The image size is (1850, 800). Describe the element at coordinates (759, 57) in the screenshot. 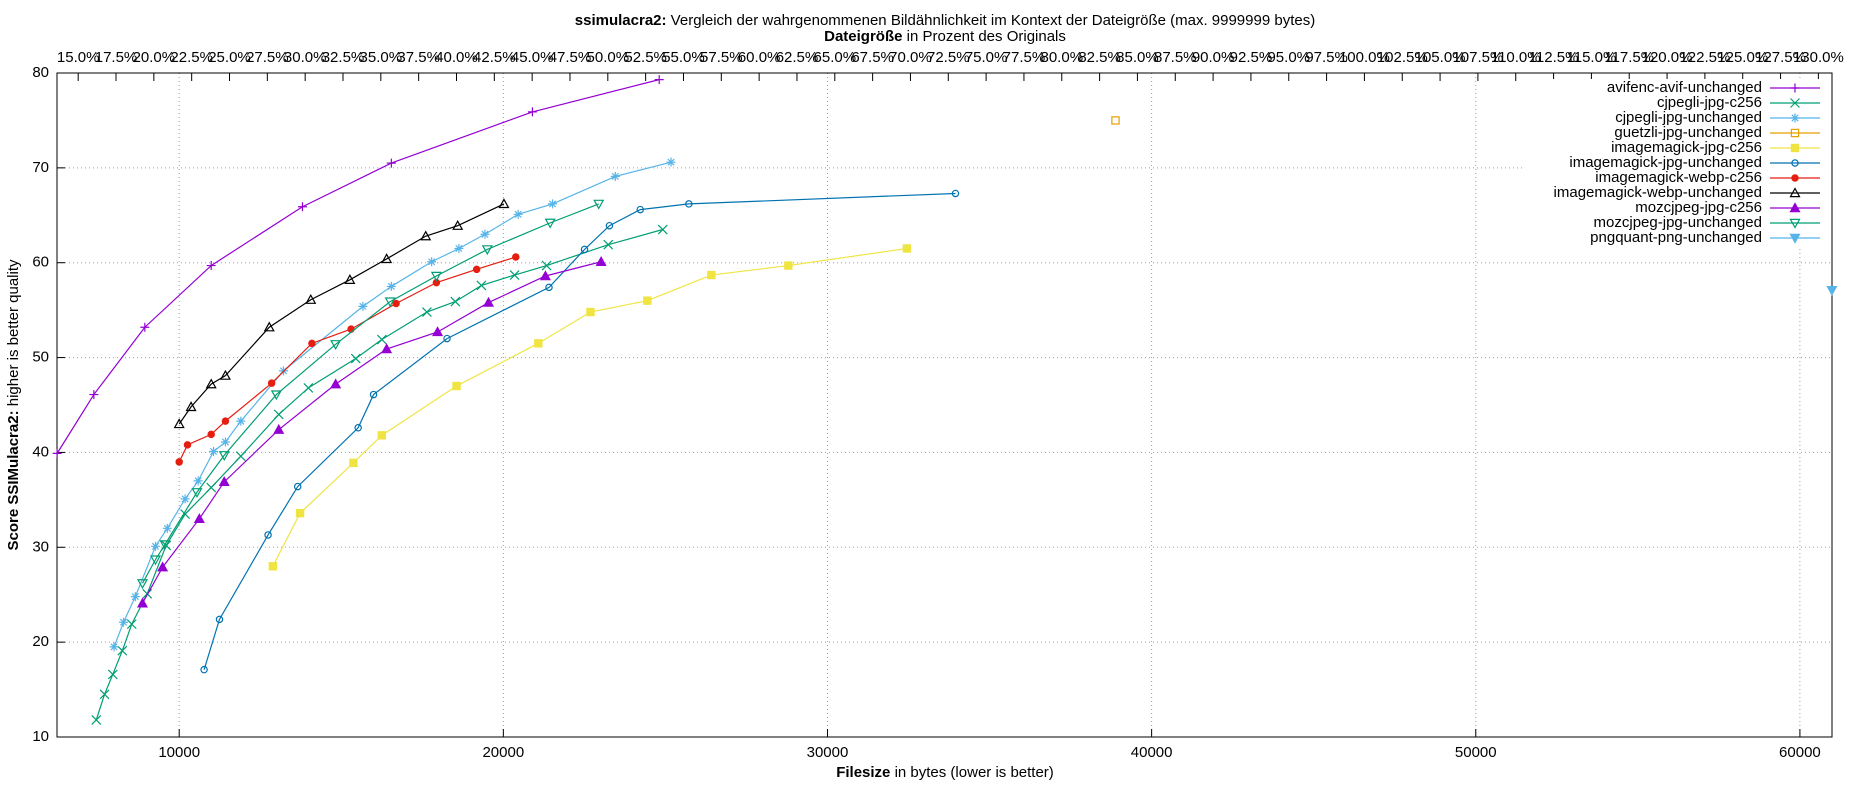

I see `x2-tick-label: 60.0%` at that location.